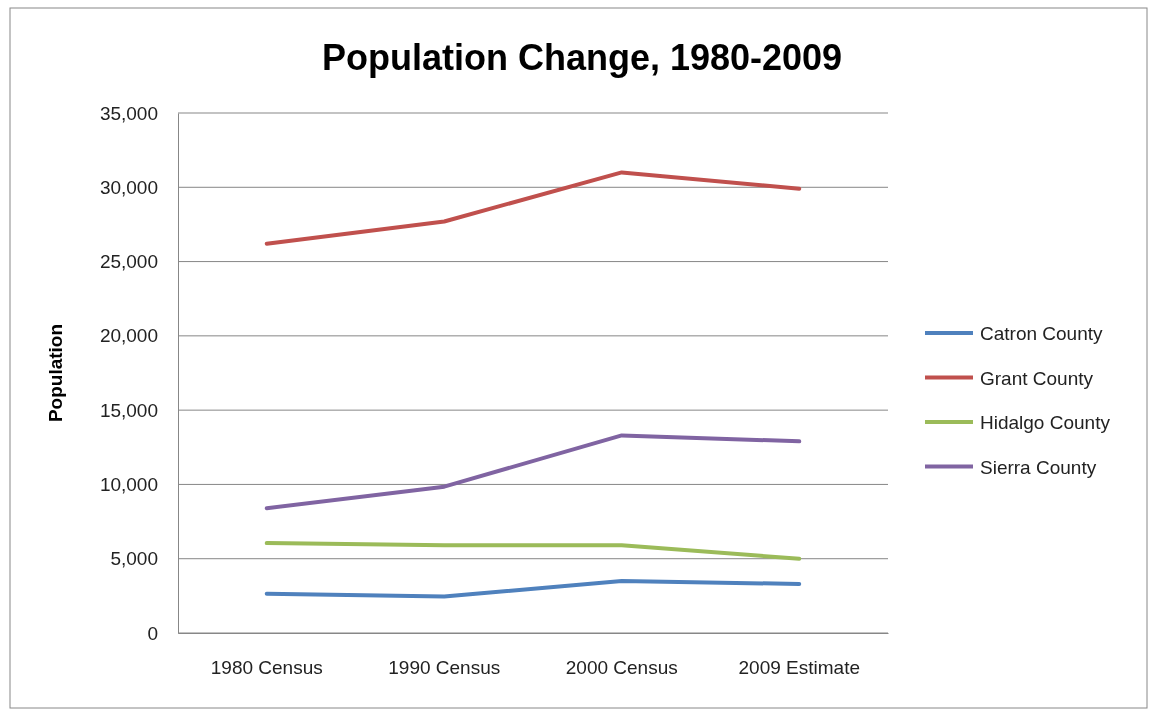 This screenshot has height=709, width=1150. What do you see at coordinates (128, 187) in the screenshot?
I see `y-tick-label: 30,000` at bounding box center [128, 187].